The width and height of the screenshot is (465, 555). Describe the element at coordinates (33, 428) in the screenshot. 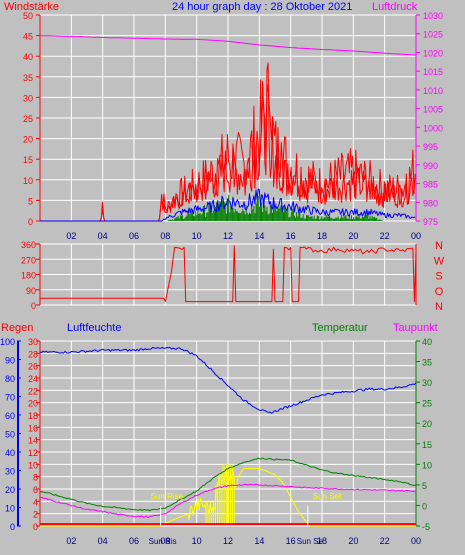

I see `rain-tick-label: 16` at that location.